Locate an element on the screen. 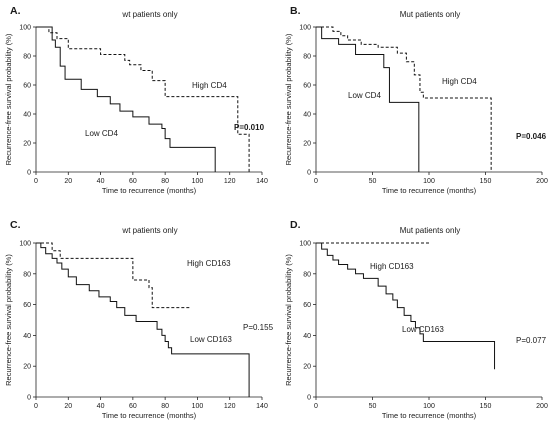 The image size is (550, 427). km-curve-high-cd163 is located at coordinates (113, 275).